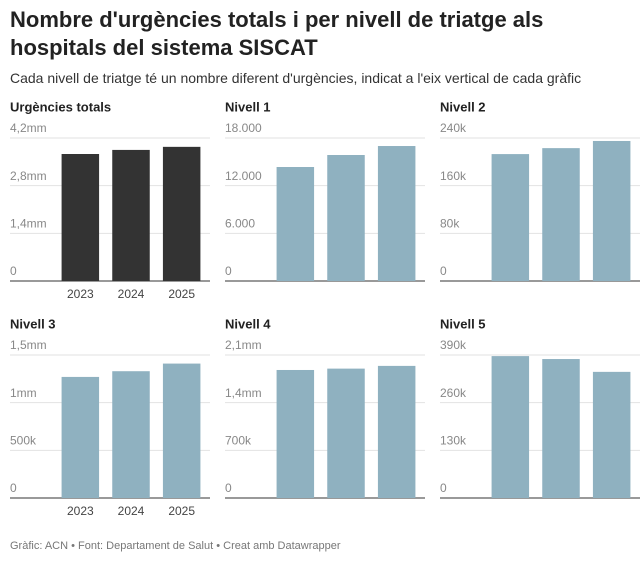 The image size is (640, 565). I want to click on y-tick-label: 4,2mm, so click(28, 128).